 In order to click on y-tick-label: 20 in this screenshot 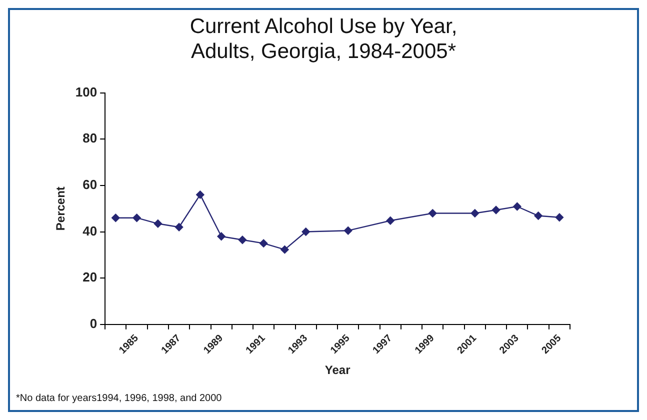, I will do `click(90, 277)`.